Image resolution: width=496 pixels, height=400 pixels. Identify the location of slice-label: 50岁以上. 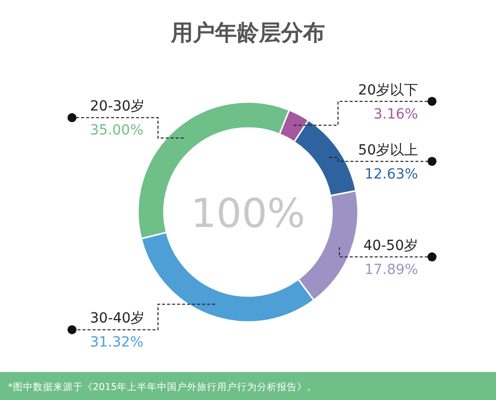
(388, 150).